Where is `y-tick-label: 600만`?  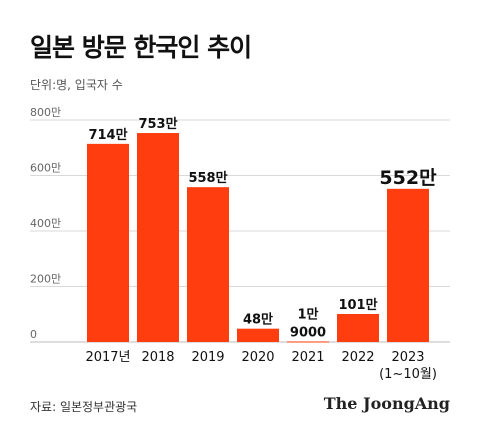 y-tick-label: 600만 is located at coordinates (45, 168).